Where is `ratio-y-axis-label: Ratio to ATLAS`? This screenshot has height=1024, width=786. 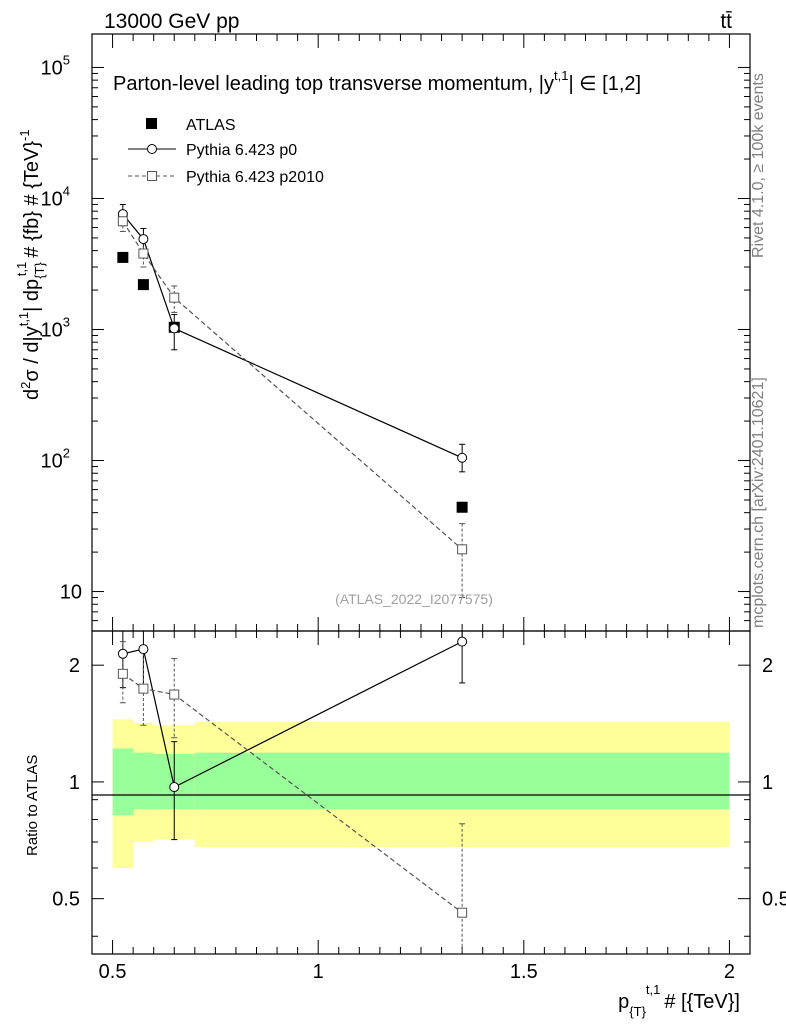 ratio-y-axis-label: Ratio to ATLAS is located at coordinates (32, 805).